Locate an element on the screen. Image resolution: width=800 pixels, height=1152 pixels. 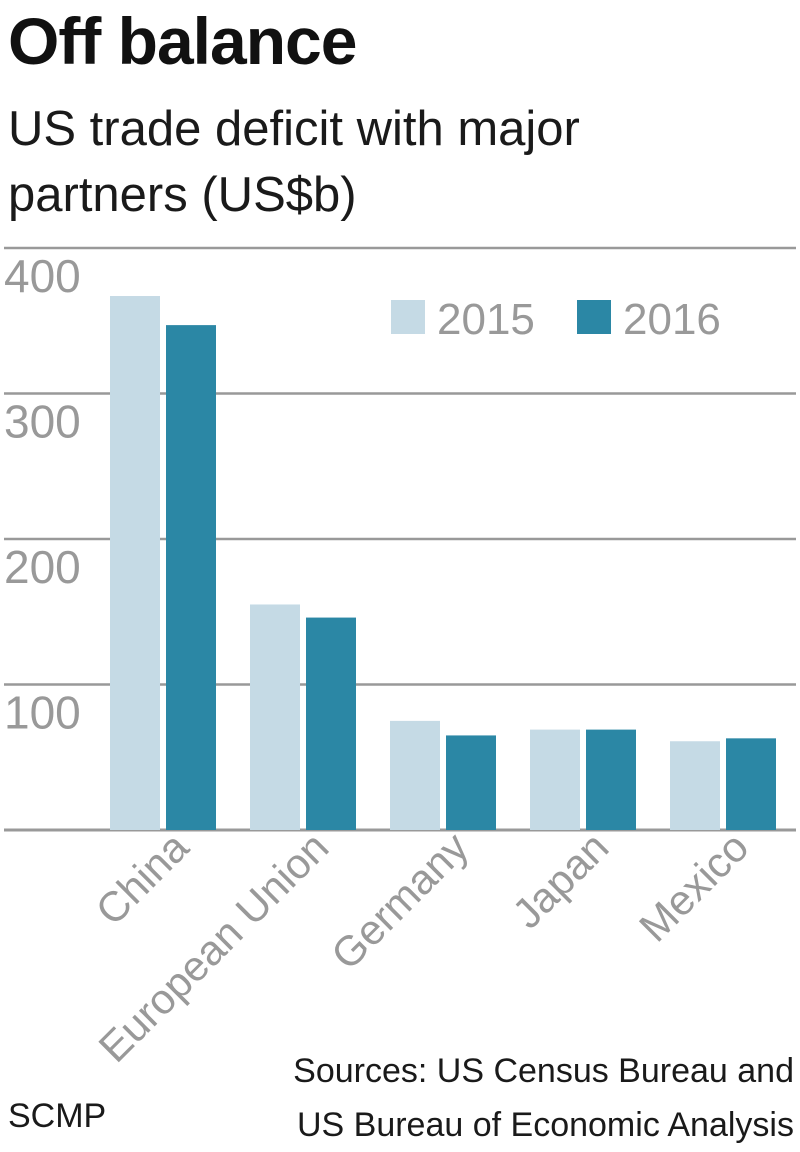
y-tick-label: 400 is located at coordinates (42, 276).